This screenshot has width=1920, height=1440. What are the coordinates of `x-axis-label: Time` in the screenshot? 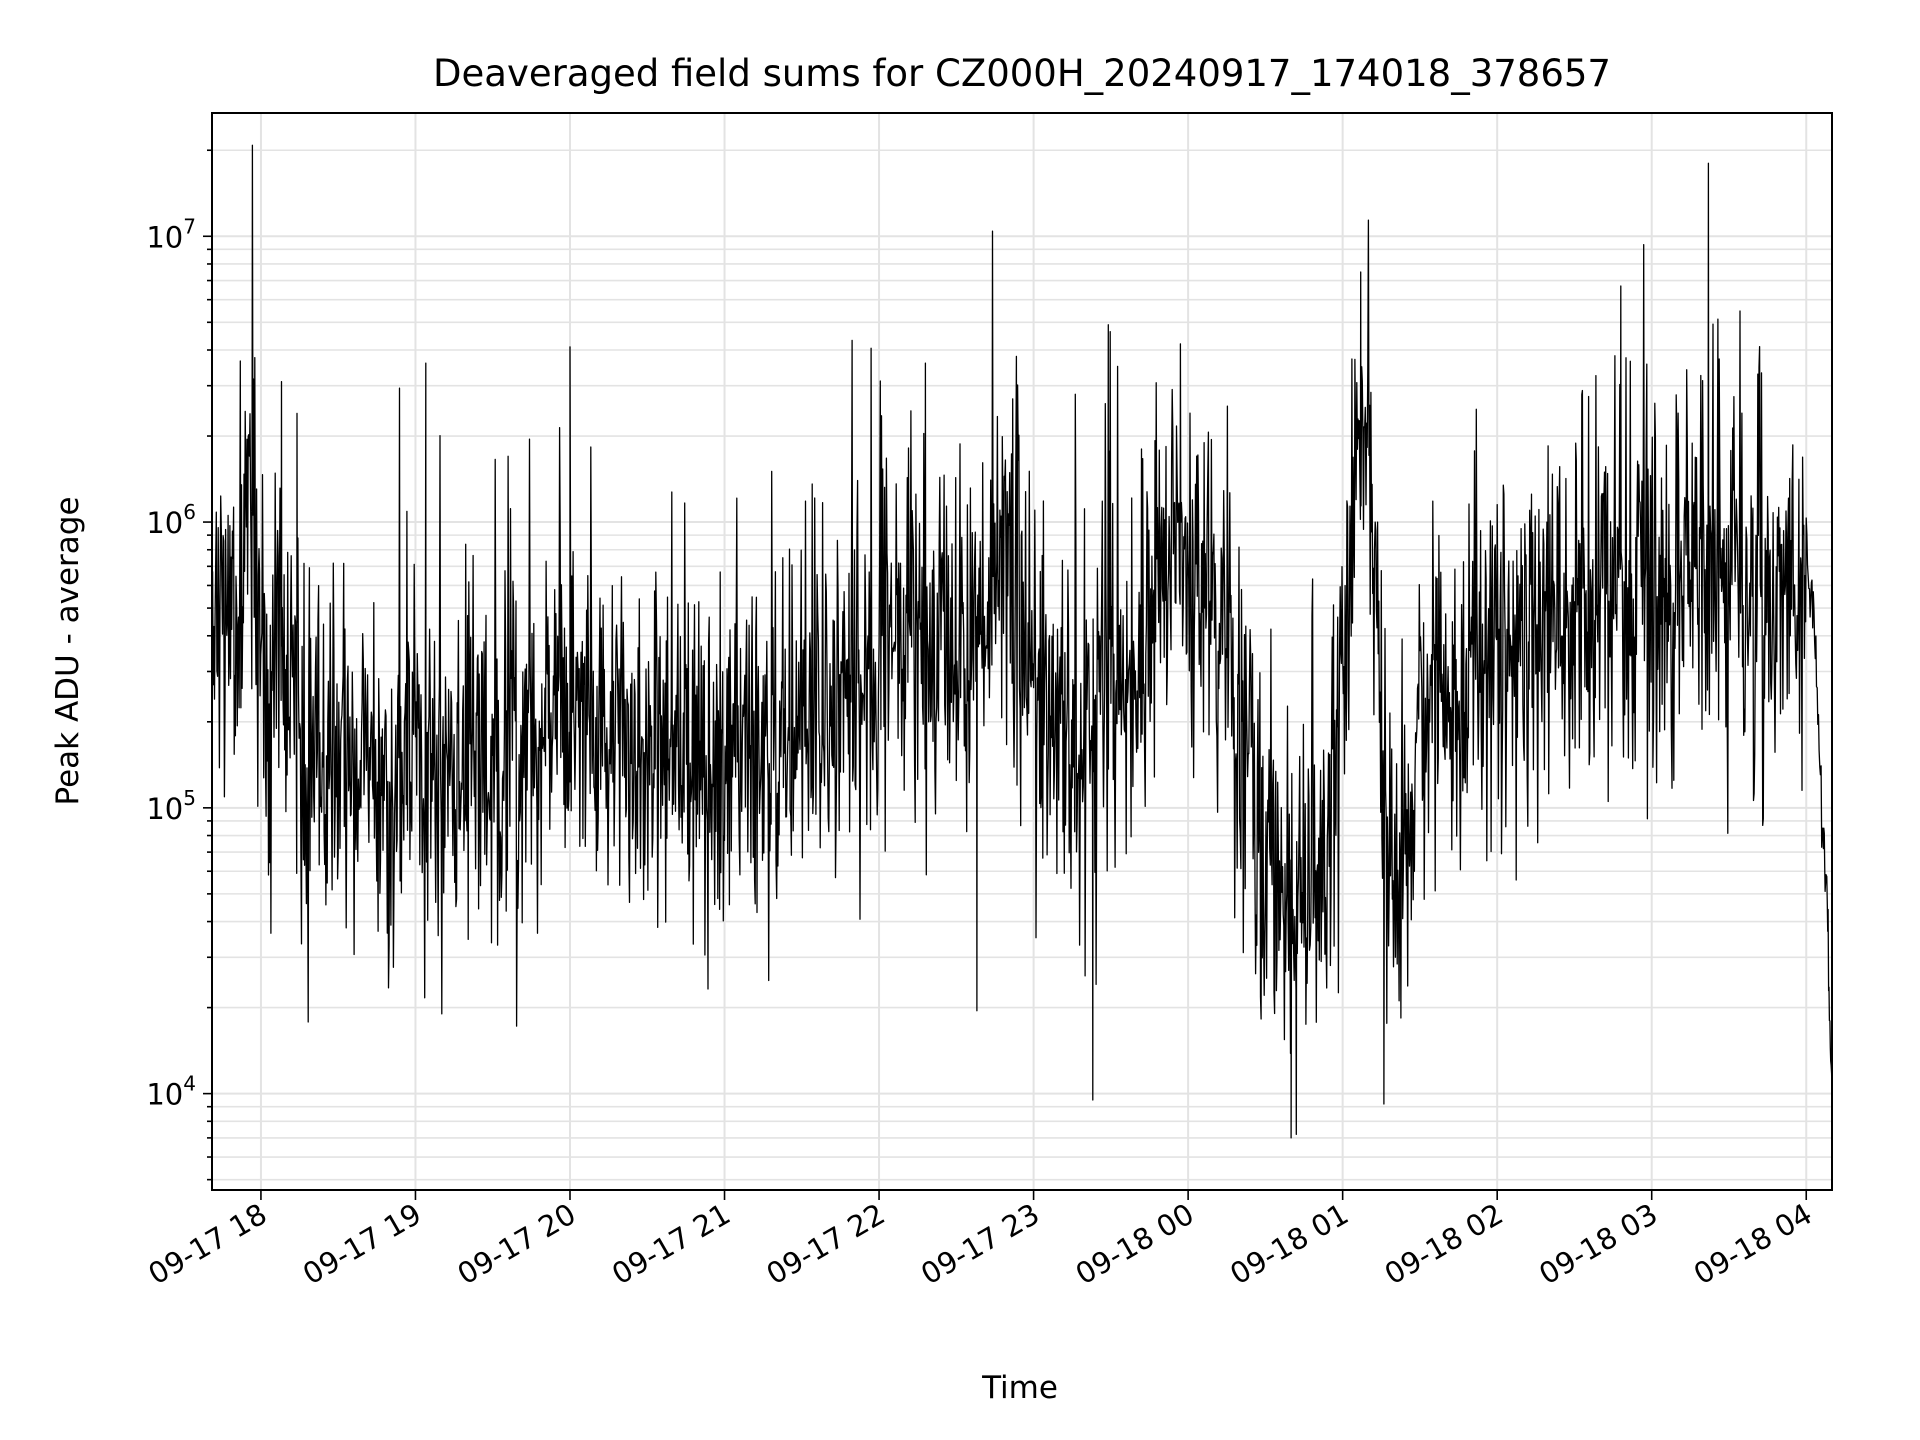 It's located at (1019, 1388).